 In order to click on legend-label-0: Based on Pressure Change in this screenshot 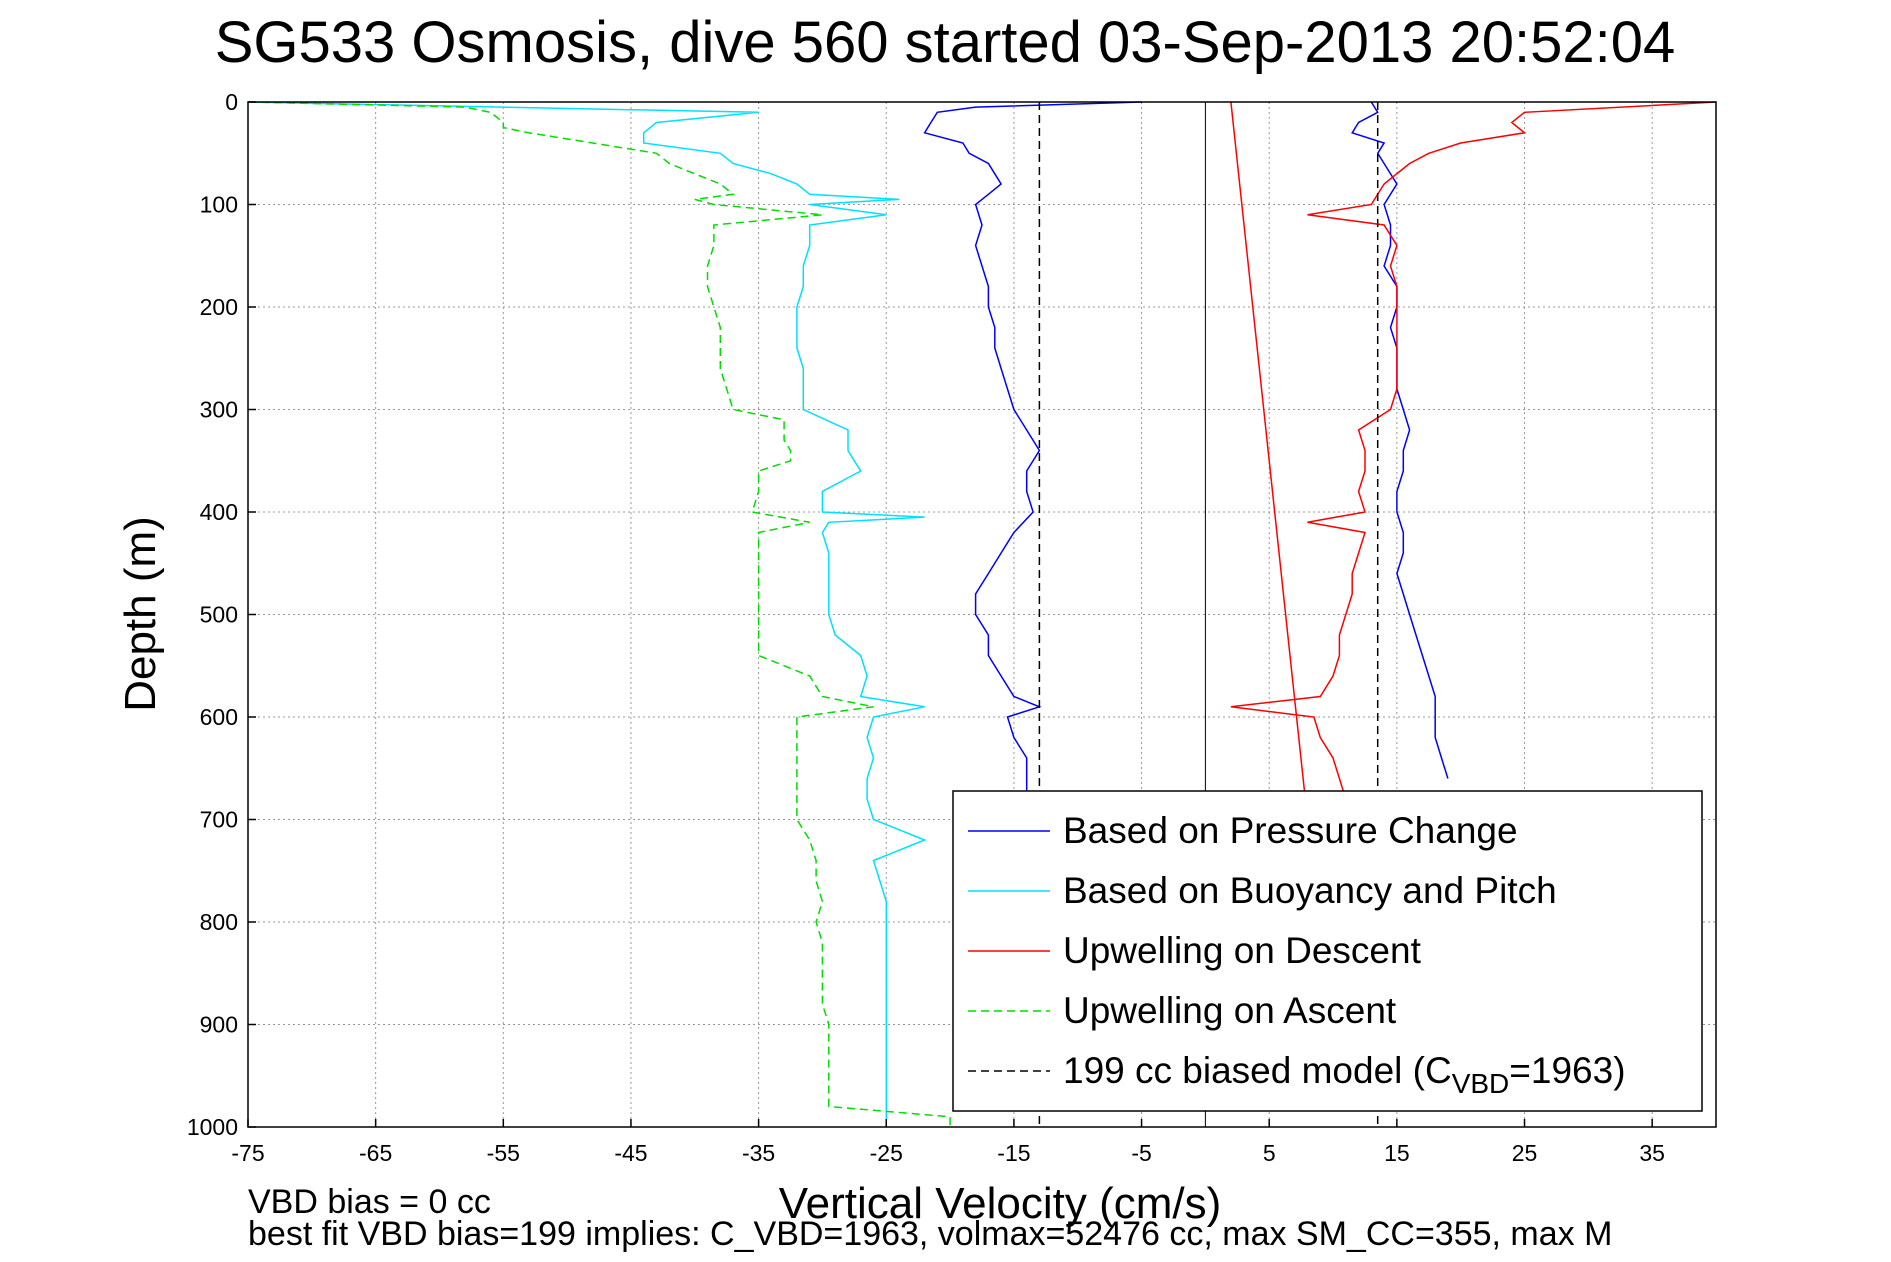, I will do `click(1290, 830)`.